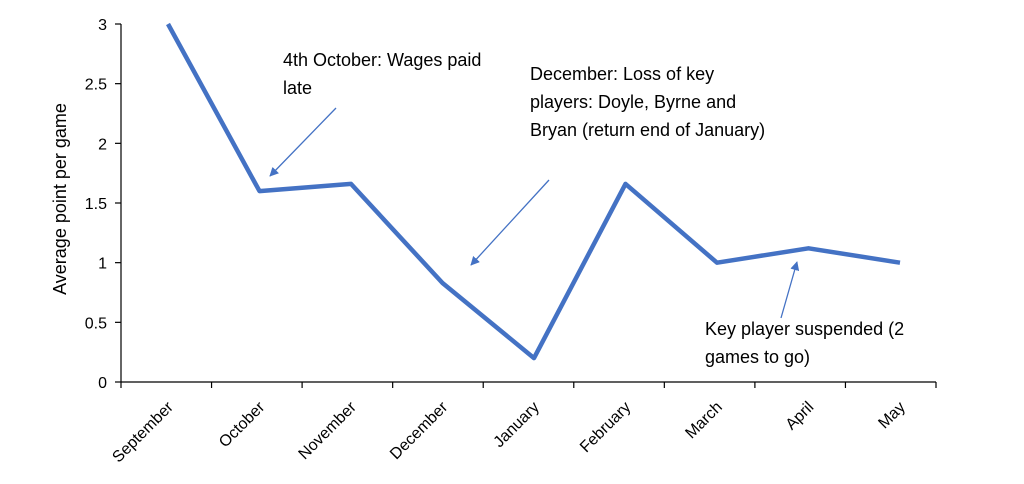 The height and width of the screenshot is (484, 1024). Describe the element at coordinates (102, 383) in the screenshot. I see `y-tick-label: 0` at that location.